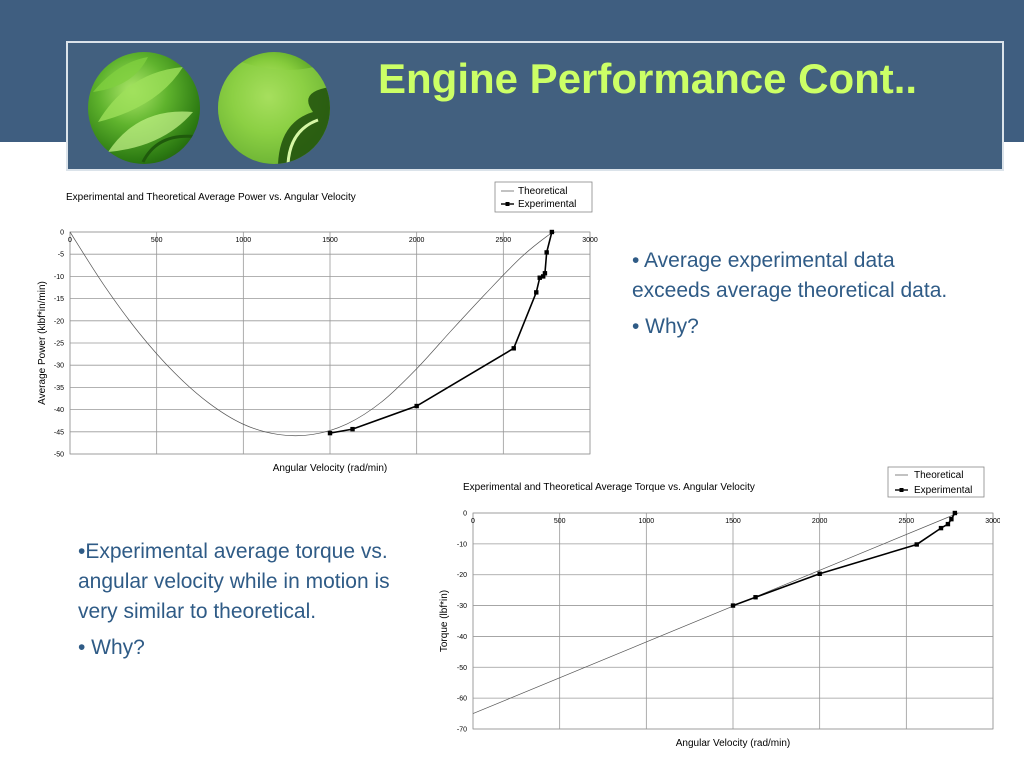 The height and width of the screenshot is (768, 1024). Describe the element at coordinates (648, 78) in the screenshot. I see `slide-title: Engine Performance Cont..` at that location.